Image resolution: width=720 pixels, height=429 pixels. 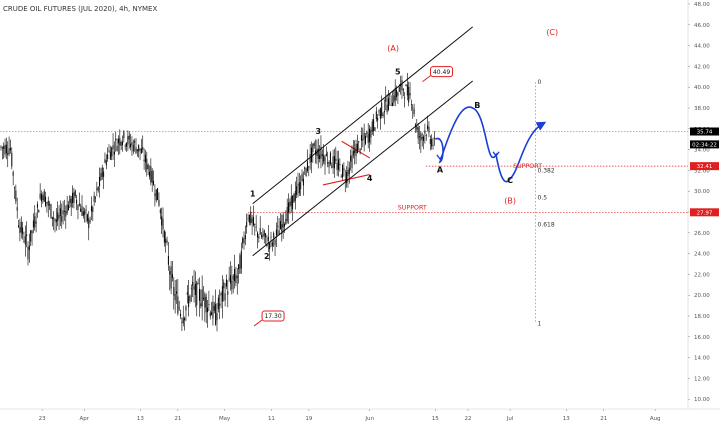 I want to click on wave-label: 5, so click(x=398, y=72).